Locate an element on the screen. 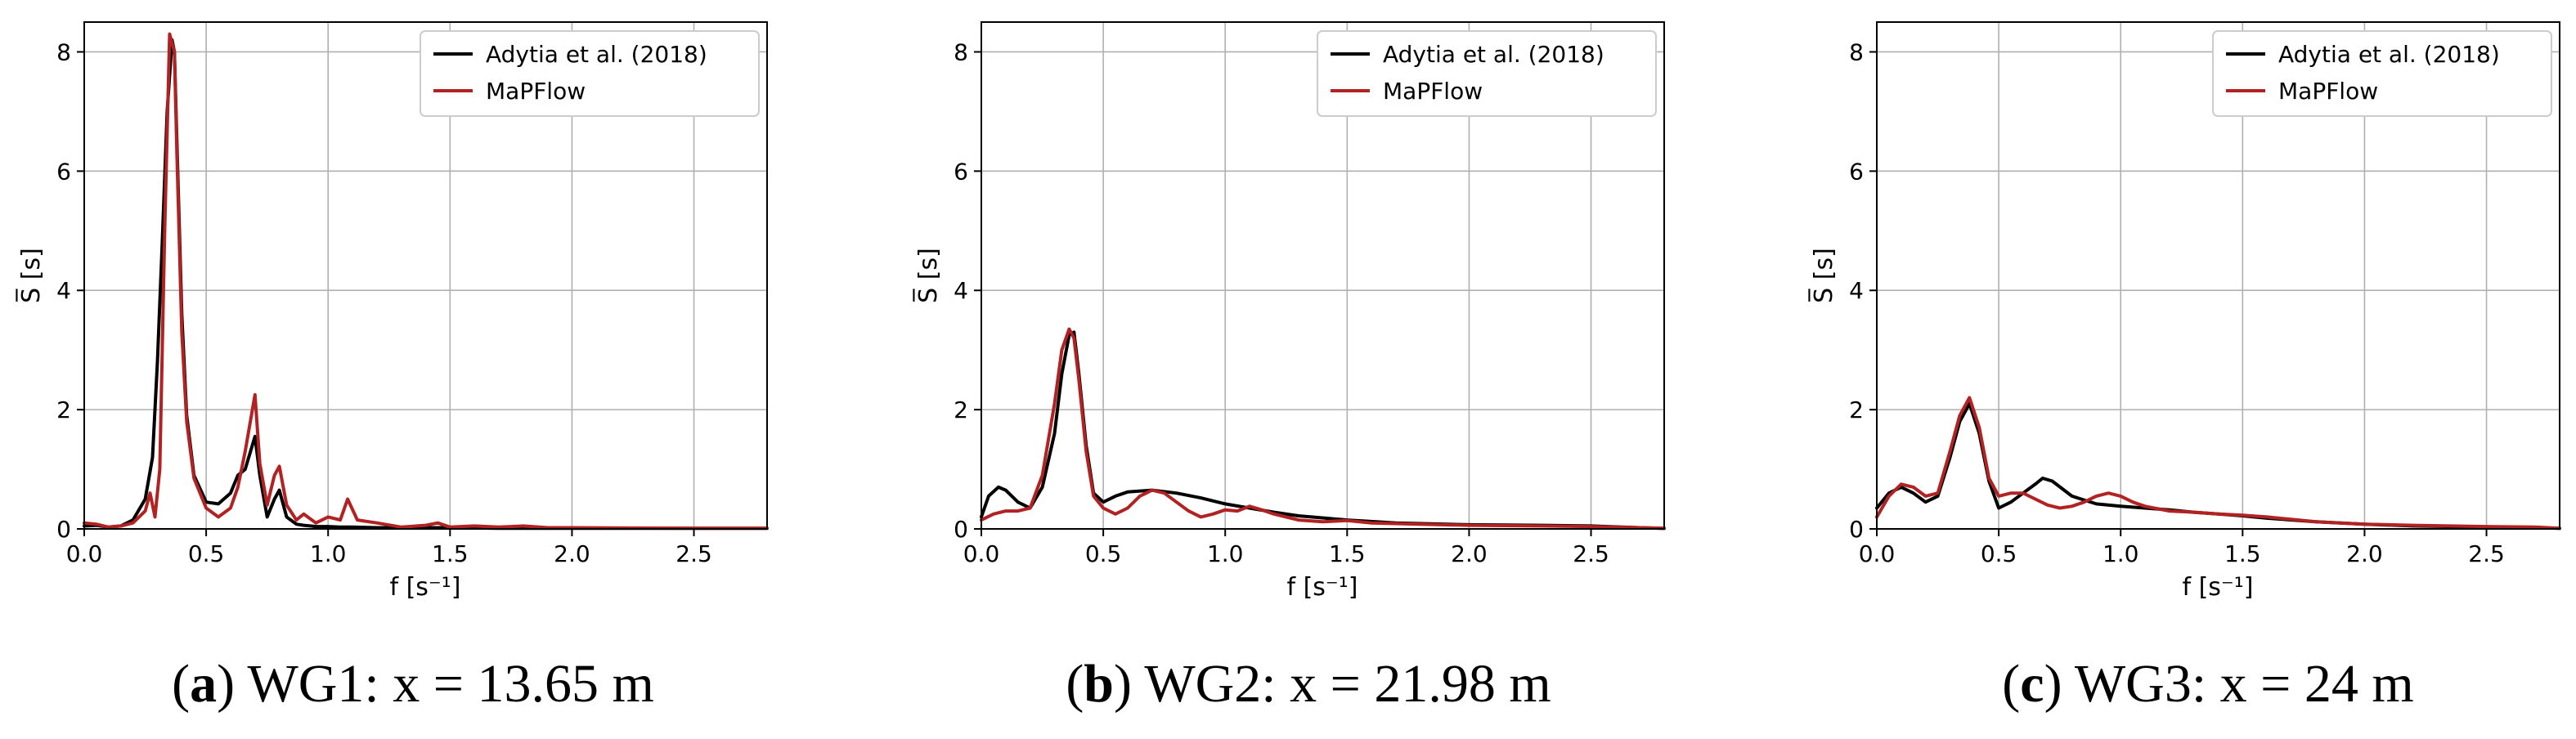  caption-b: (b) WG2: x = 21.98 m is located at coordinates (1309, 684).